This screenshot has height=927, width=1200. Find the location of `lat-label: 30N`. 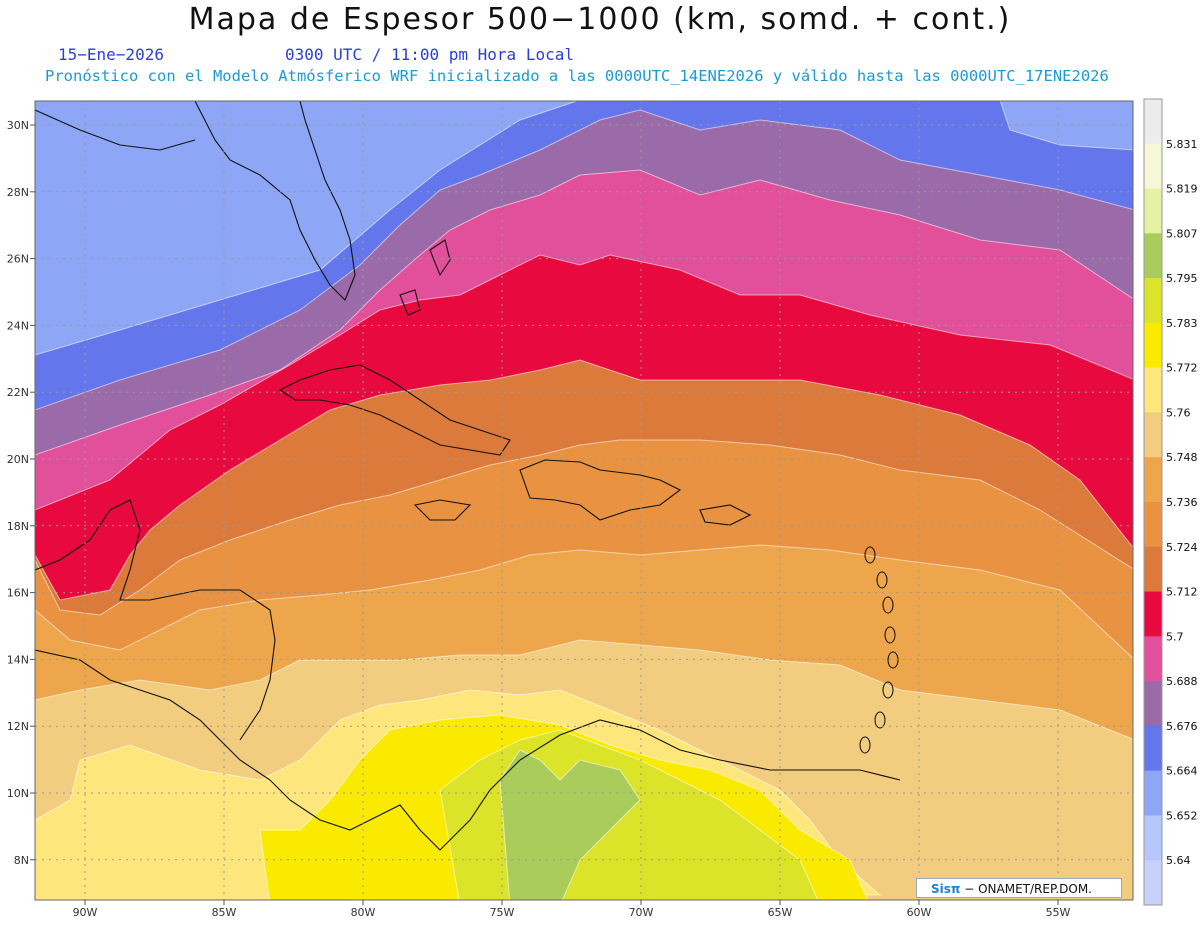

lat-label: 30N is located at coordinates (18, 125).